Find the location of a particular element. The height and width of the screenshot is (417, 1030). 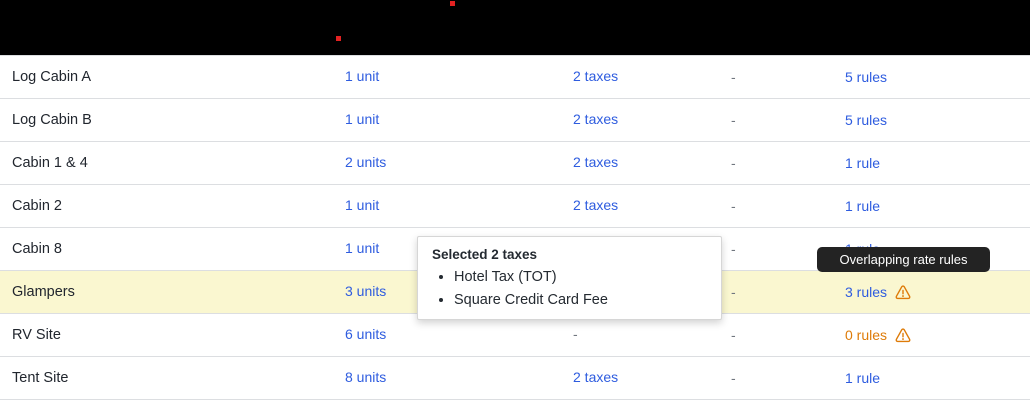

units-link: 3 units is located at coordinates (366, 291).